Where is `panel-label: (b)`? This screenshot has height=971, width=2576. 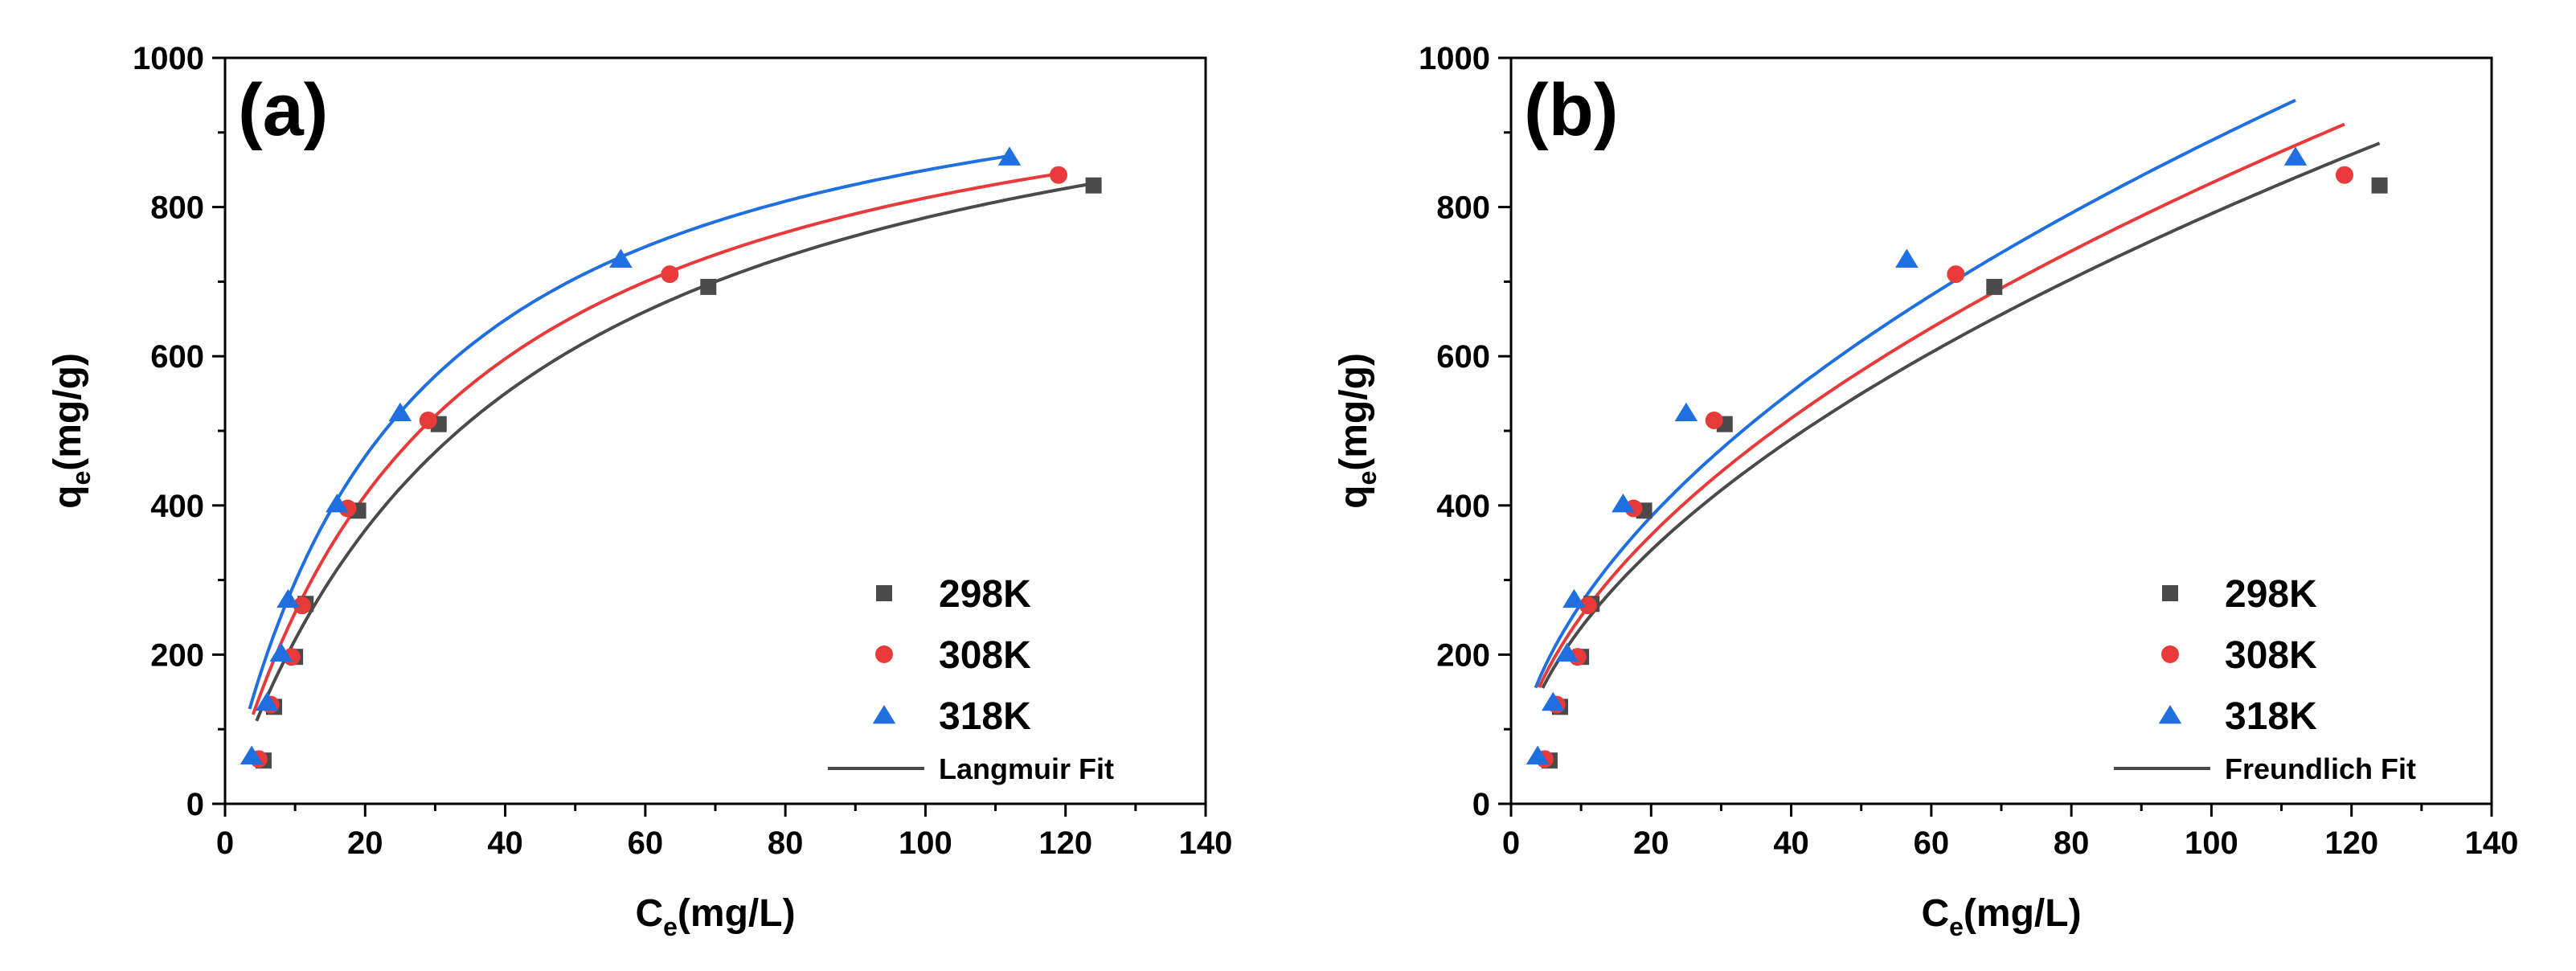
panel-label: (b) is located at coordinates (1571, 110).